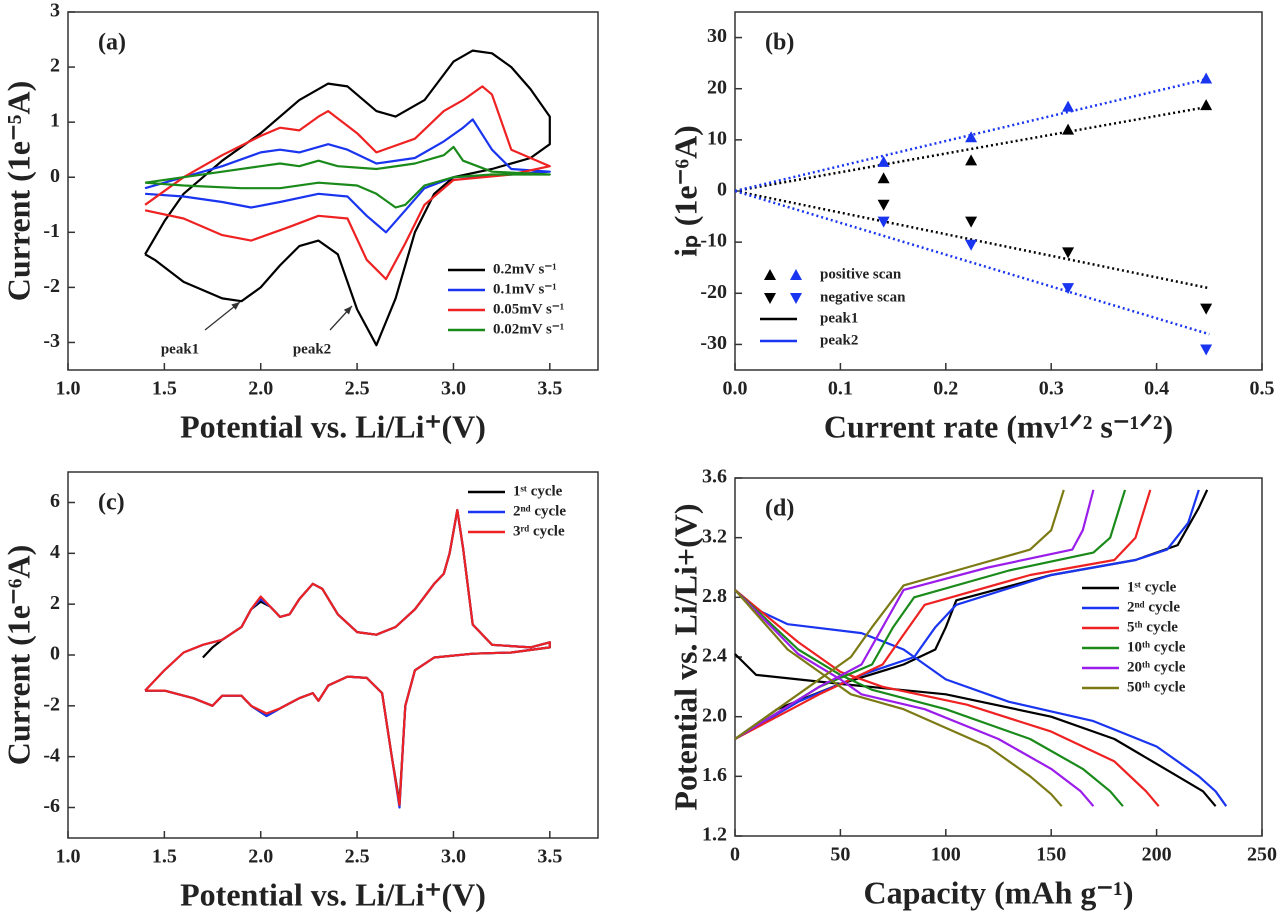 The height and width of the screenshot is (914, 1280). What do you see at coordinates (51, 704) in the screenshot?
I see `y-tick-label: -2` at bounding box center [51, 704].